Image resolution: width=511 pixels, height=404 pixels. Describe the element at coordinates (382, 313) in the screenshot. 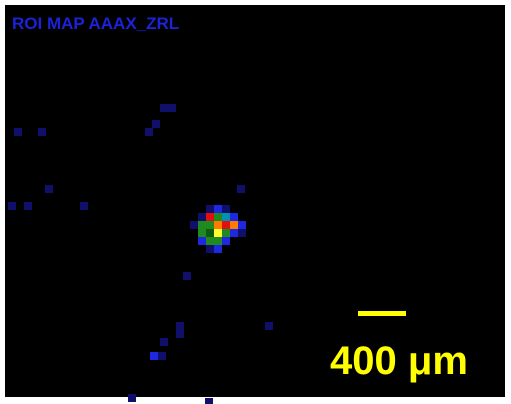

I see `scale-bar` at that location.